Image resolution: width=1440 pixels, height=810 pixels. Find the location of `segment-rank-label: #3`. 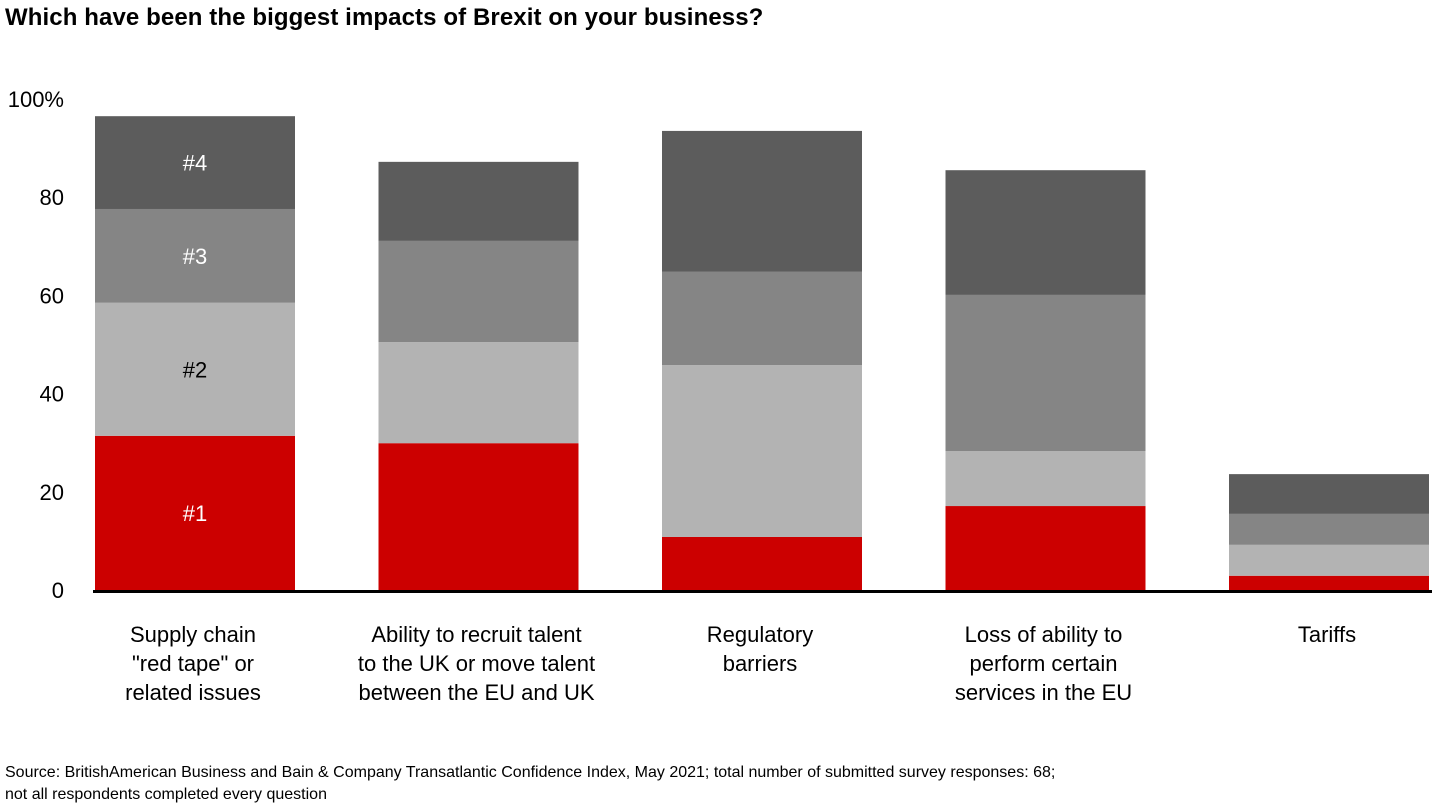

segment-rank-label: #3 is located at coordinates (195, 256).